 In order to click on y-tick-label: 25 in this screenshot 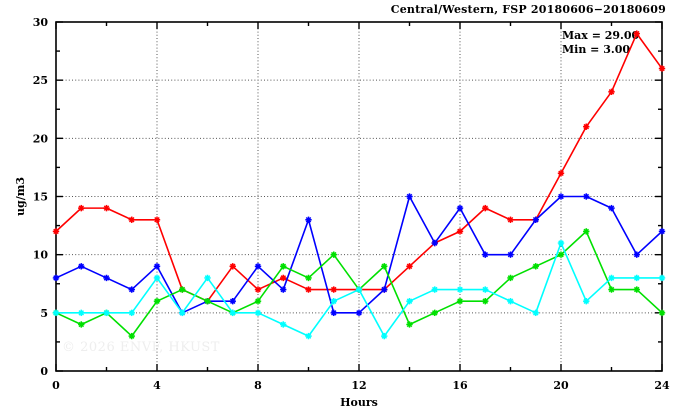, I will do `click(40, 80)`.